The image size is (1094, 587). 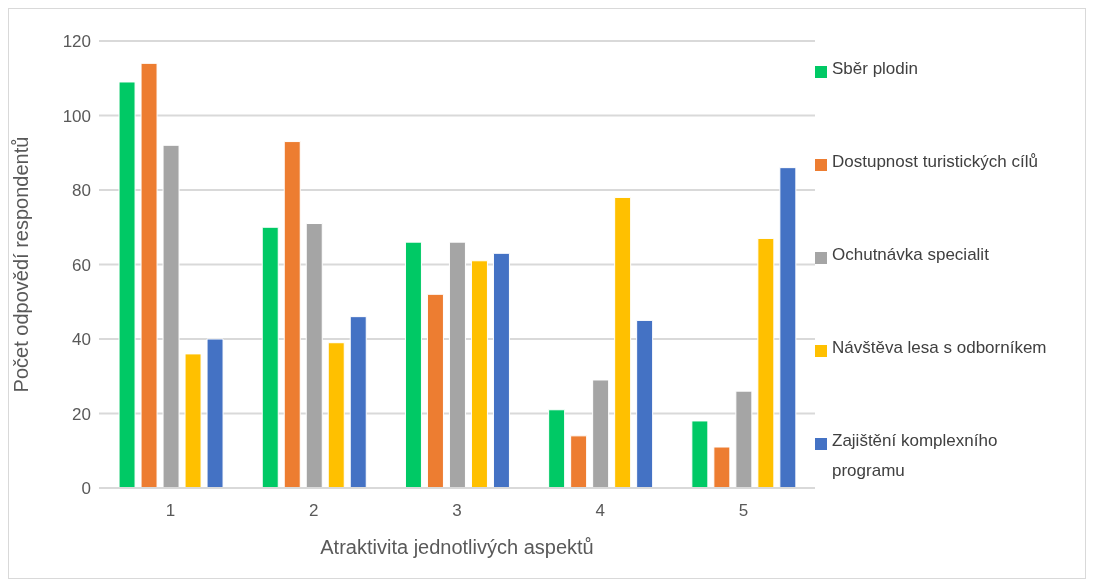 What do you see at coordinates (915, 456) in the screenshot?
I see `legend-label: Zajištění komplexního programu` at bounding box center [915, 456].